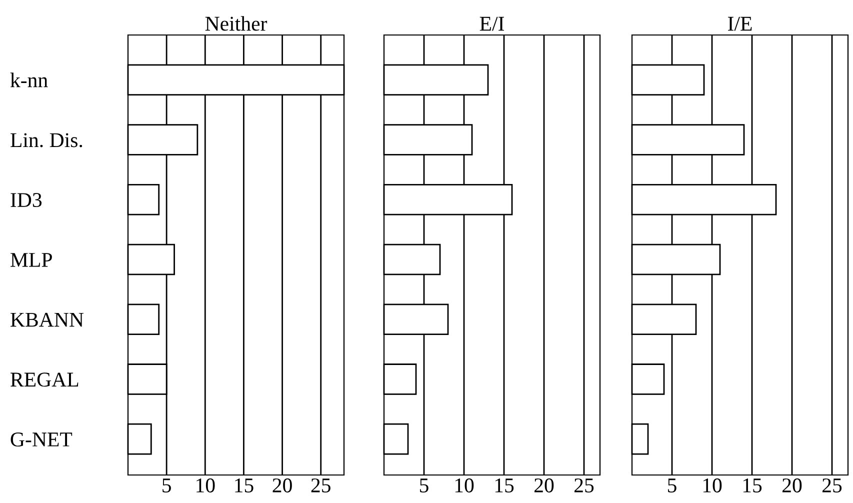  Describe the element at coordinates (492, 23) in the screenshot. I see `chart-title: E/I` at that location.